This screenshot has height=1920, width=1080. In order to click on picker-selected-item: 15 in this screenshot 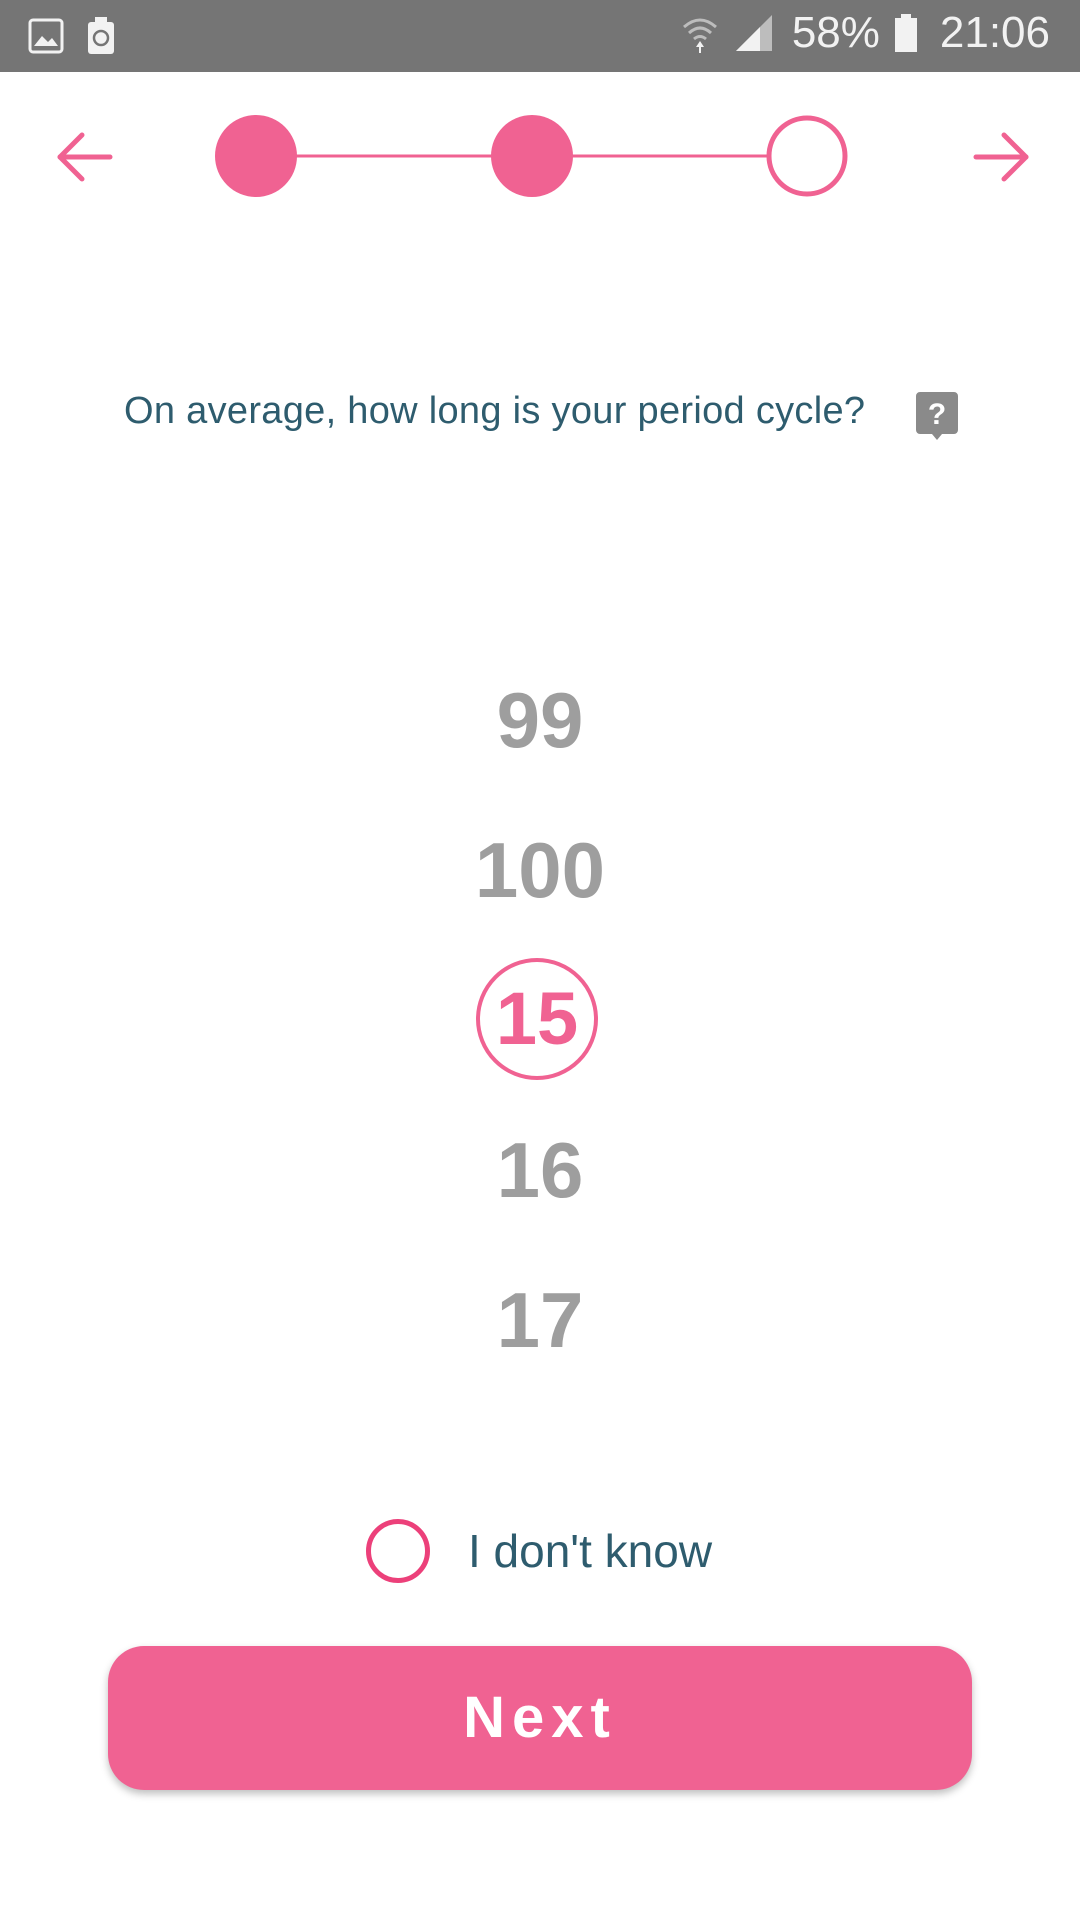, I will do `click(537, 1019)`.